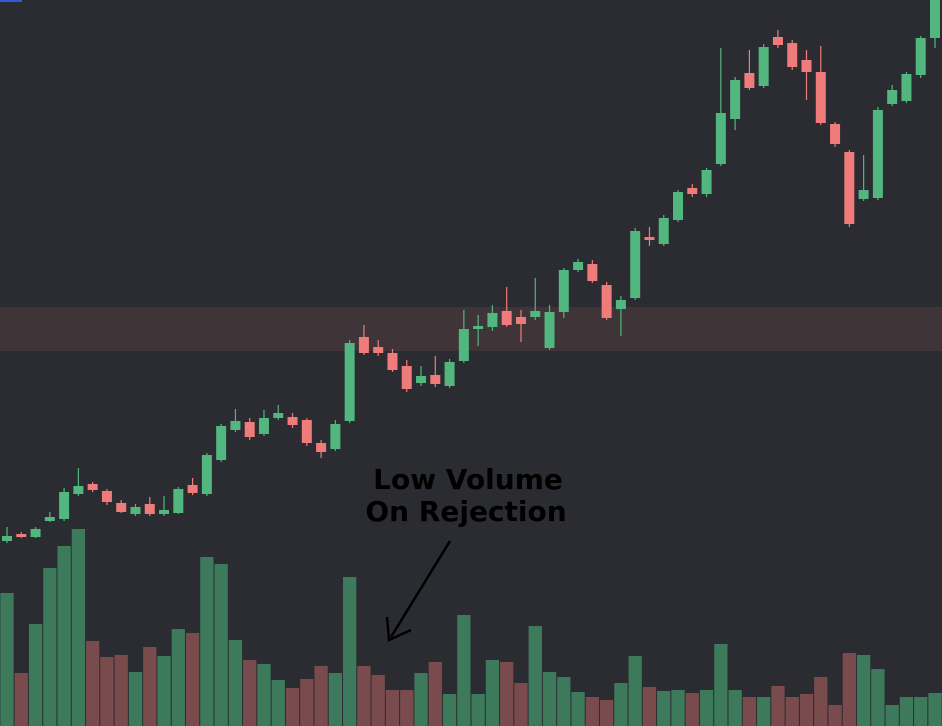 This screenshot has height=726, width=942. I want to click on zone-layer, so click(471, 329).